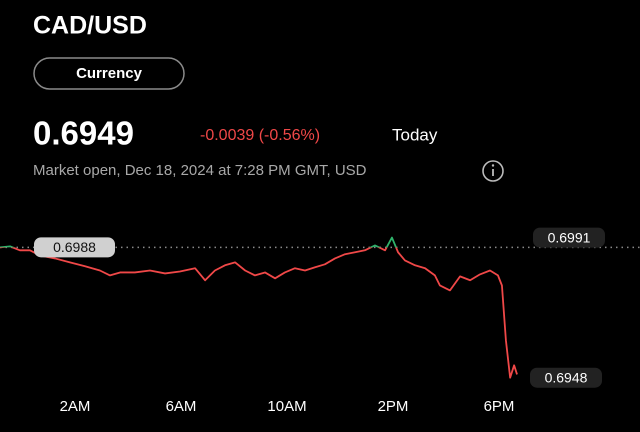  What do you see at coordinates (181, 406) in the screenshot?
I see `x-tick-label: 6AM` at bounding box center [181, 406].